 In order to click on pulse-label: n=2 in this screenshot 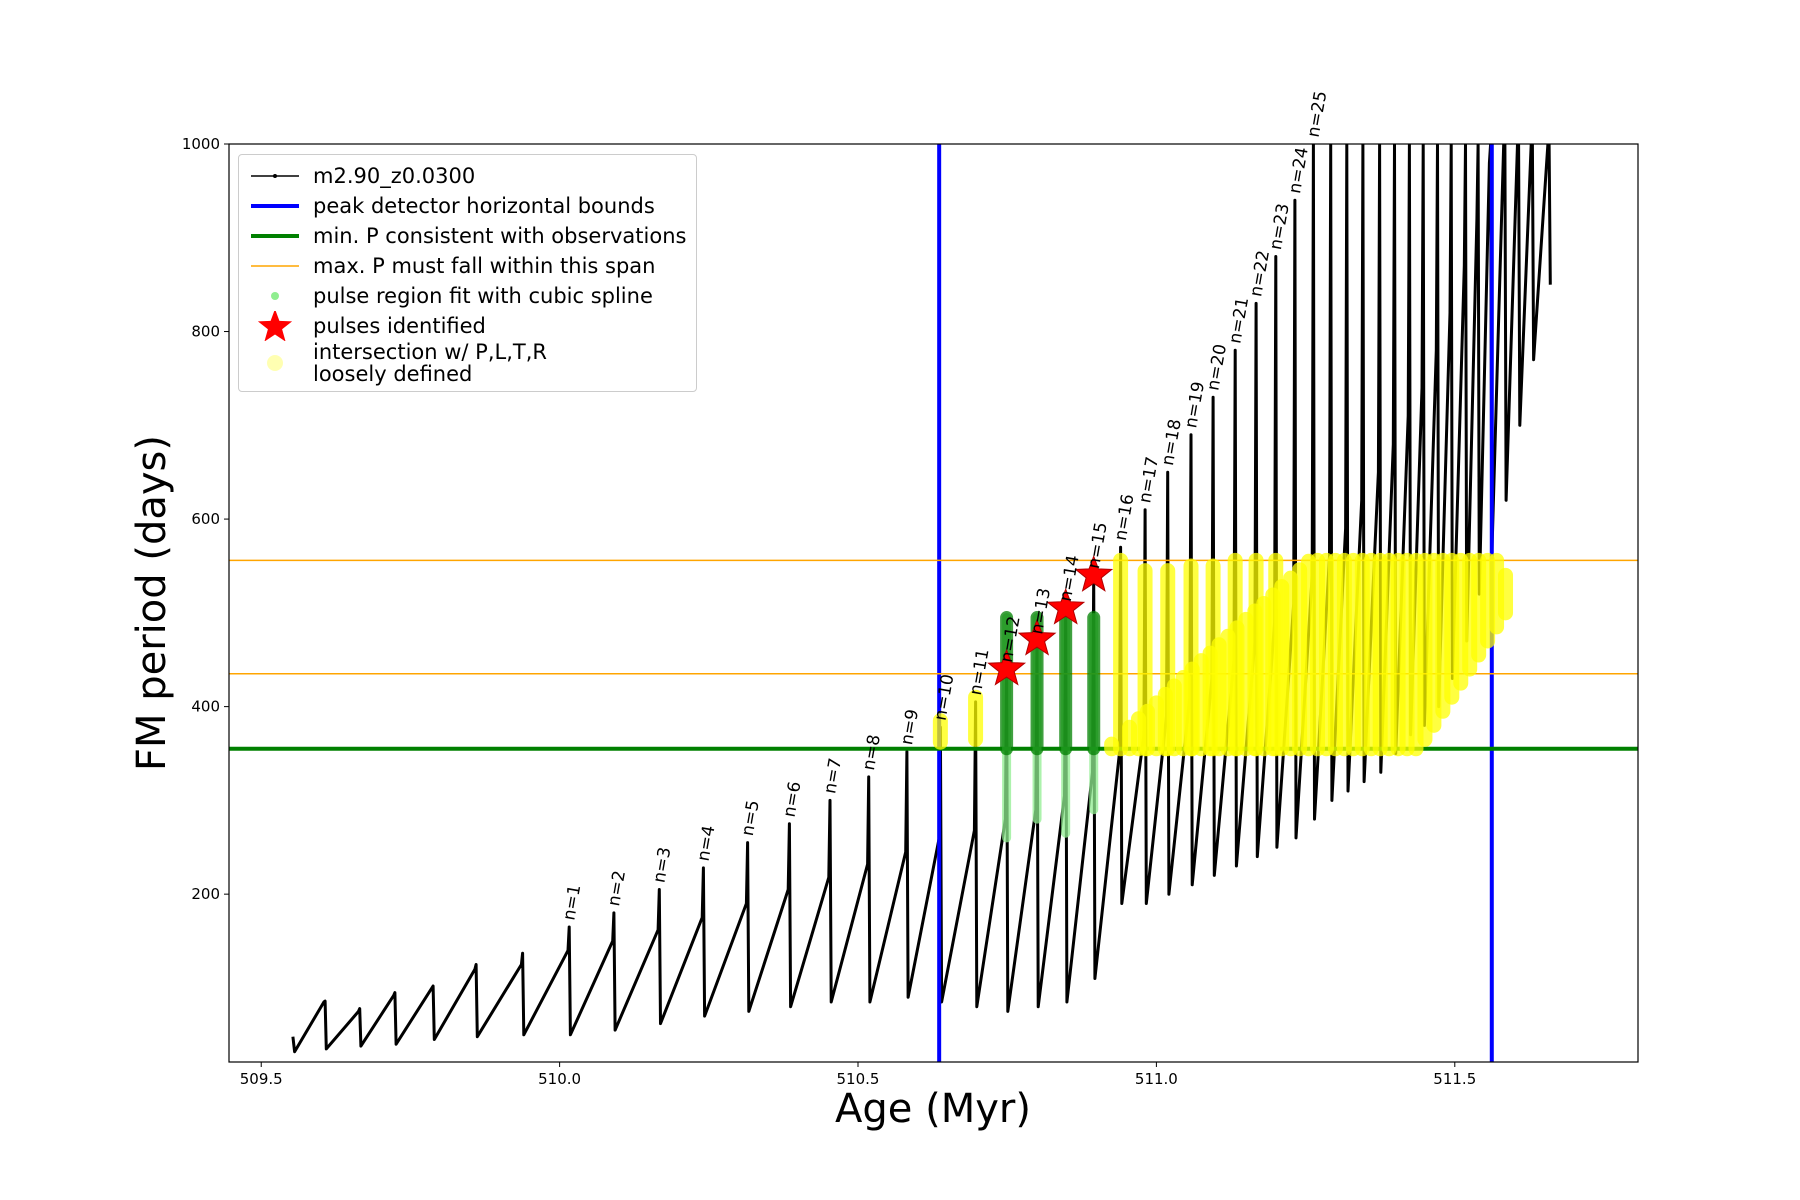, I will do `click(617, 888)`.